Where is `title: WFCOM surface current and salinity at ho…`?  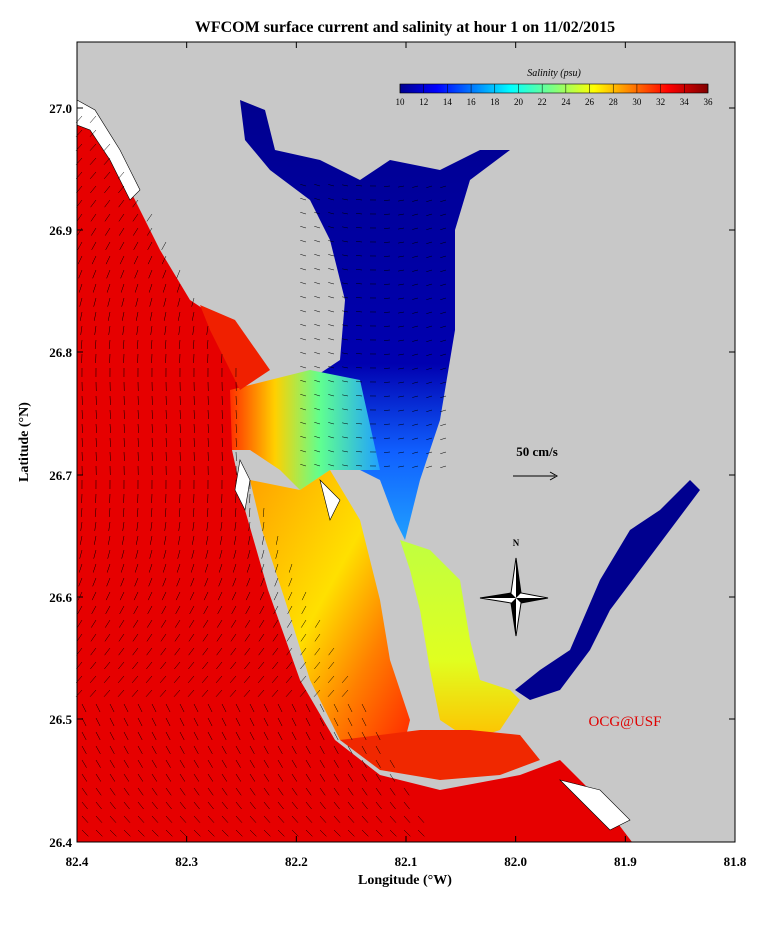
title: WFCOM surface current and salinity at ho… is located at coordinates (405, 27).